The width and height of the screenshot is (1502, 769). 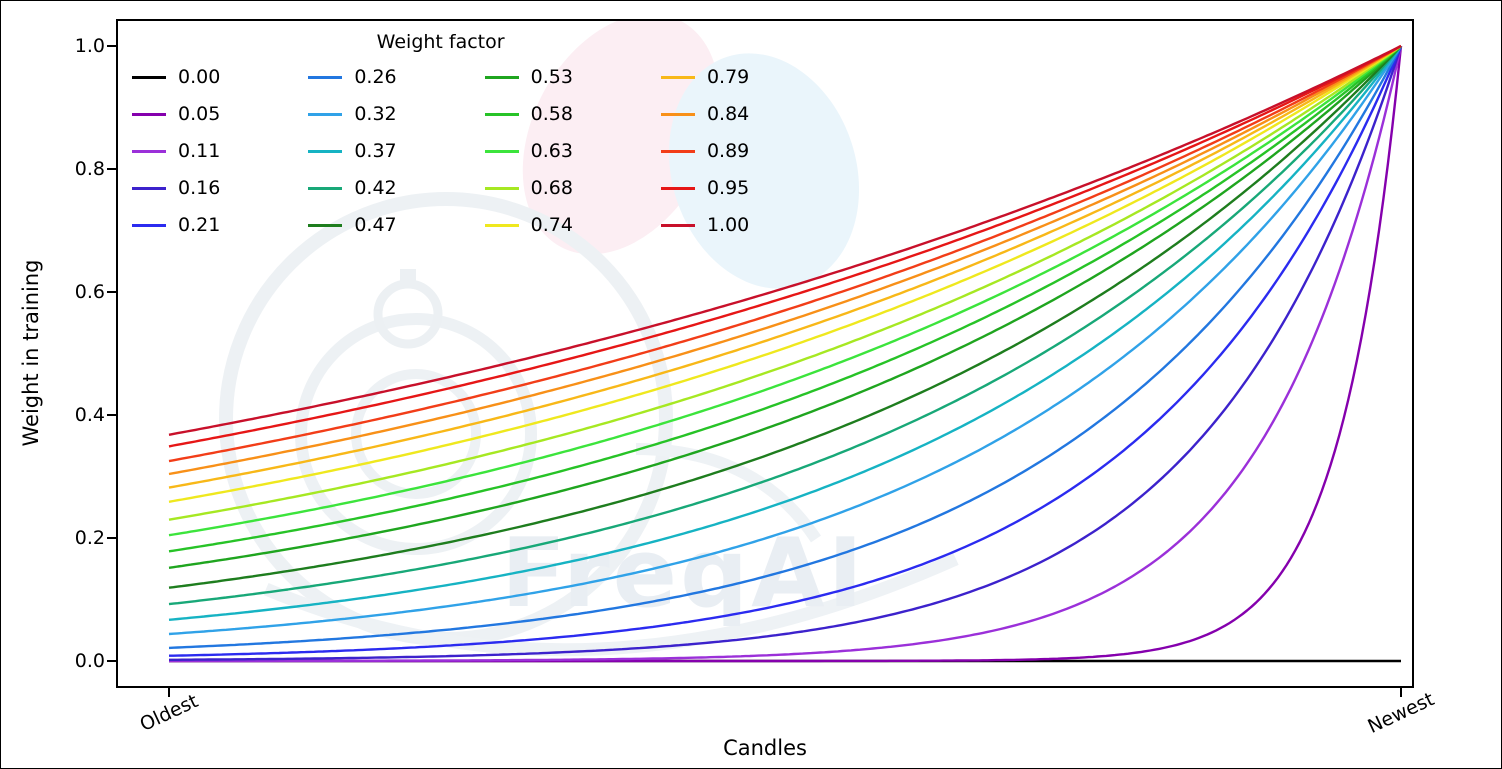 What do you see at coordinates (375, 151) in the screenshot?
I see `legend-entry-label: 0.37` at bounding box center [375, 151].